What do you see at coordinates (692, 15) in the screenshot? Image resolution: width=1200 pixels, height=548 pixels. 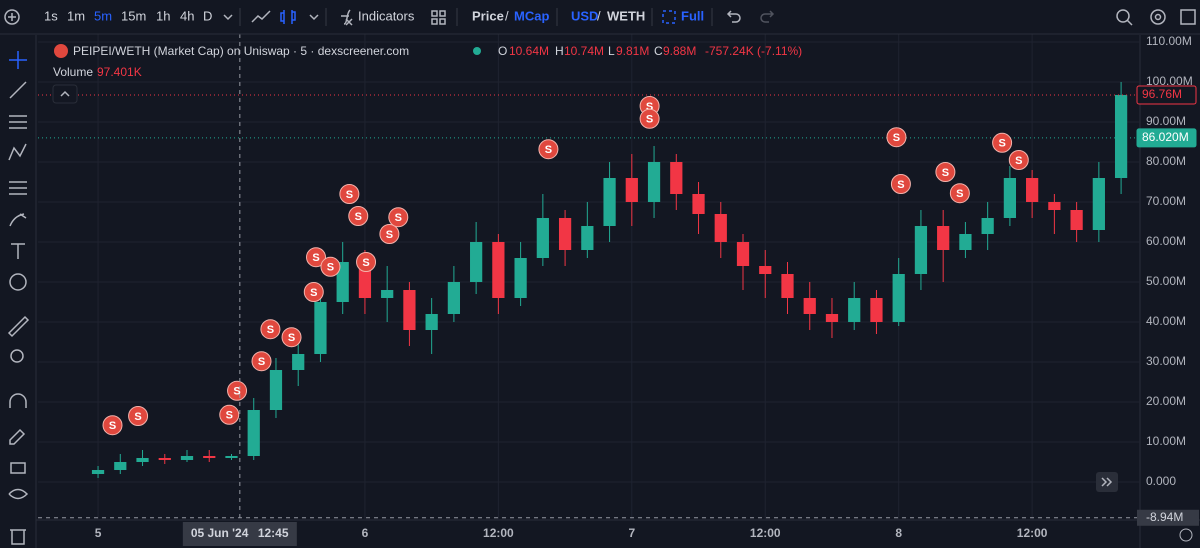 I see `full-button: Full` at bounding box center [692, 15].